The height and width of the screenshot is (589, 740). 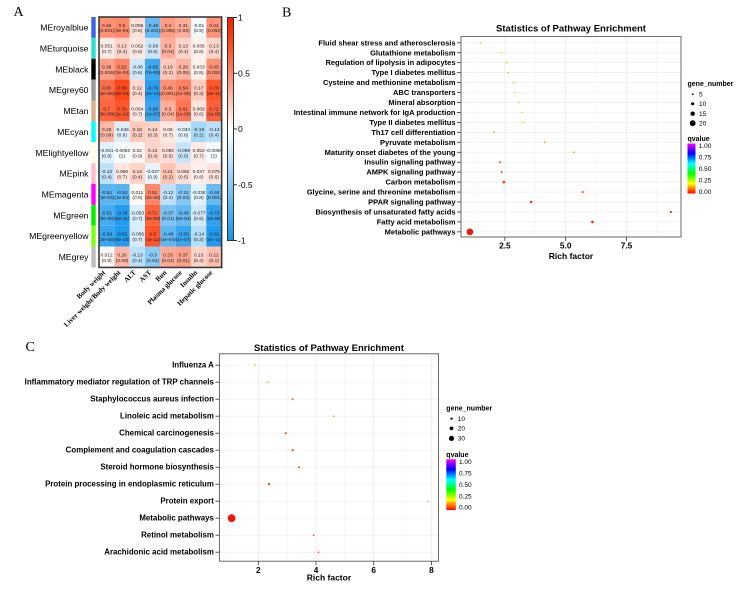 I want to click on svg-text: 0.4, so click(x=168, y=26).